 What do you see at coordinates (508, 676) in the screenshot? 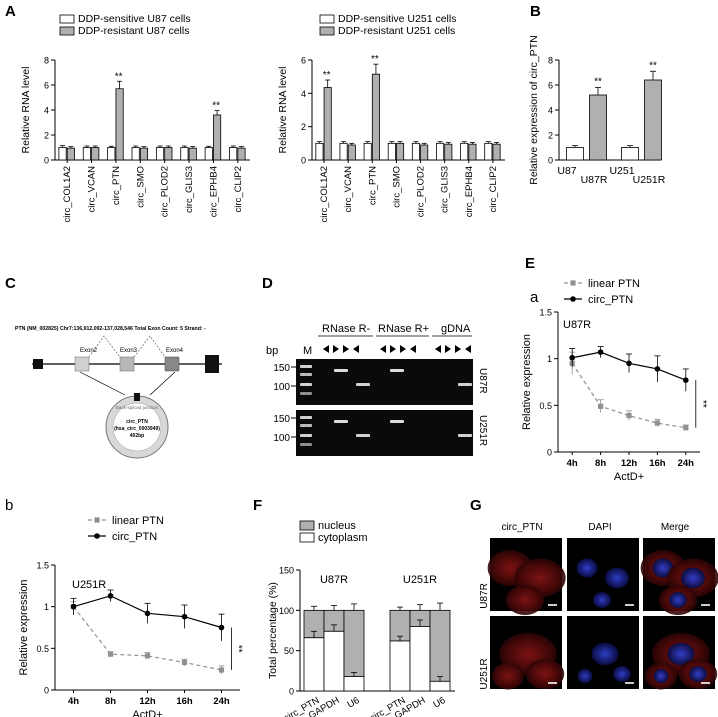
I see `cell-cytoplasm` at bounding box center [508, 676].